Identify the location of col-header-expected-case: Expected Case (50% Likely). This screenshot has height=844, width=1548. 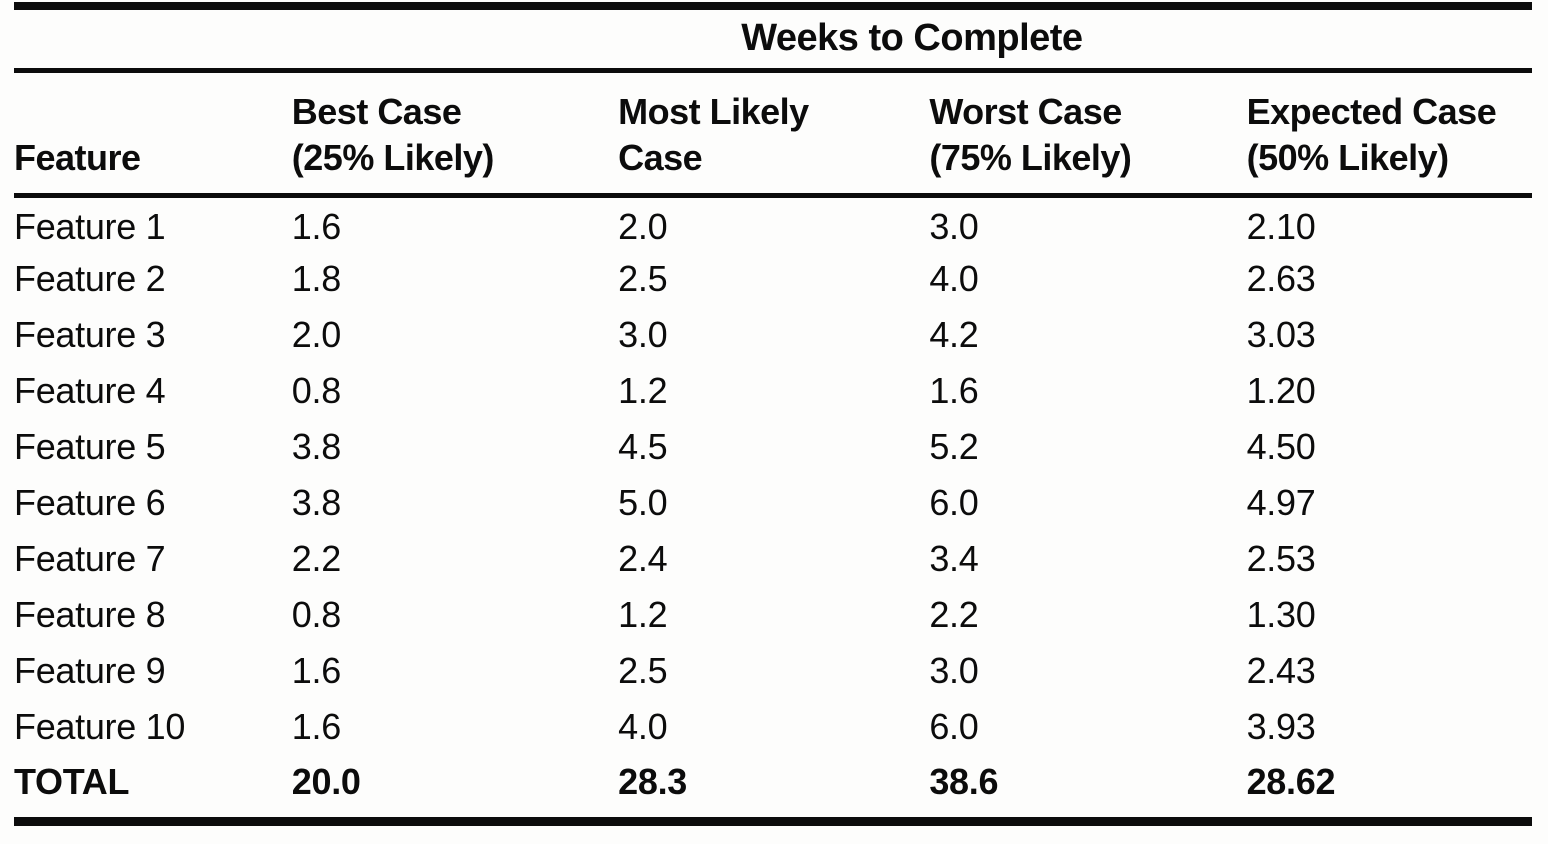
(1389, 134).